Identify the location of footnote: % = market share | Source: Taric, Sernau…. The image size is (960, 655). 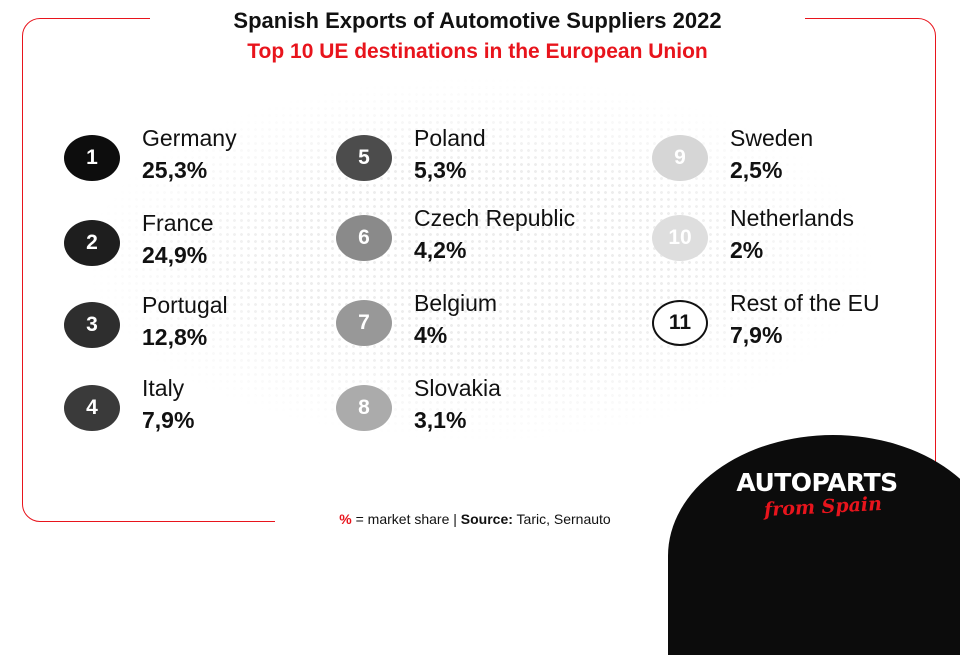
(475, 519).